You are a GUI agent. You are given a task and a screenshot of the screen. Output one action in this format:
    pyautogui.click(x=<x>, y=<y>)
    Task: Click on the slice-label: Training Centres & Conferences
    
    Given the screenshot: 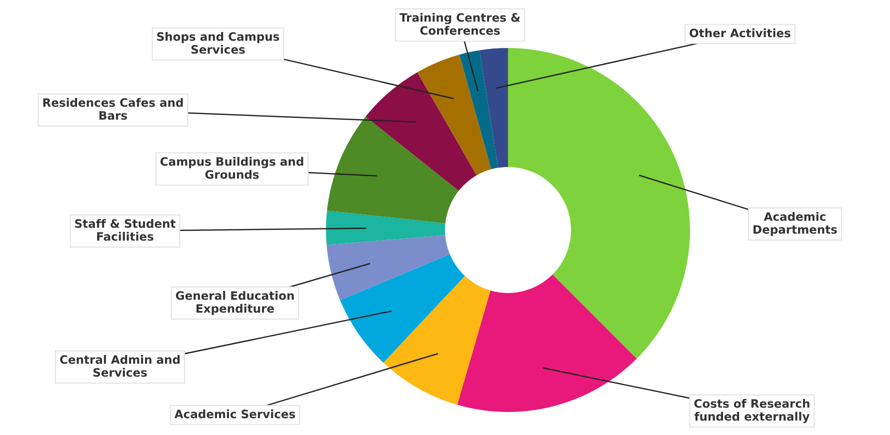 What is the action you would take?
    pyautogui.click(x=460, y=23)
    